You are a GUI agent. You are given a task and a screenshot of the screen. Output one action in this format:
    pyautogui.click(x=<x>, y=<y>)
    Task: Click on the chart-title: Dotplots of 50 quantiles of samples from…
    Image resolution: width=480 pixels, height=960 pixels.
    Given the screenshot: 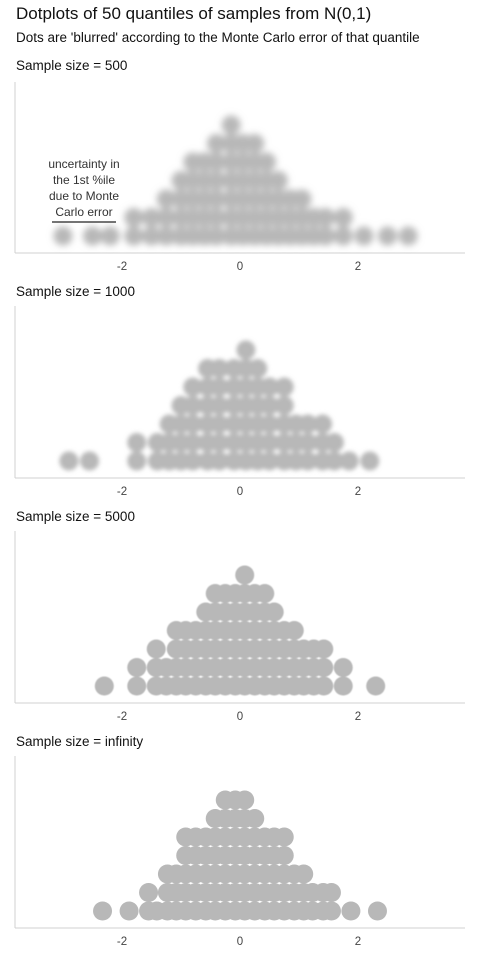 What is the action you would take?
    pyautogui.click(x=194, y=13)
    